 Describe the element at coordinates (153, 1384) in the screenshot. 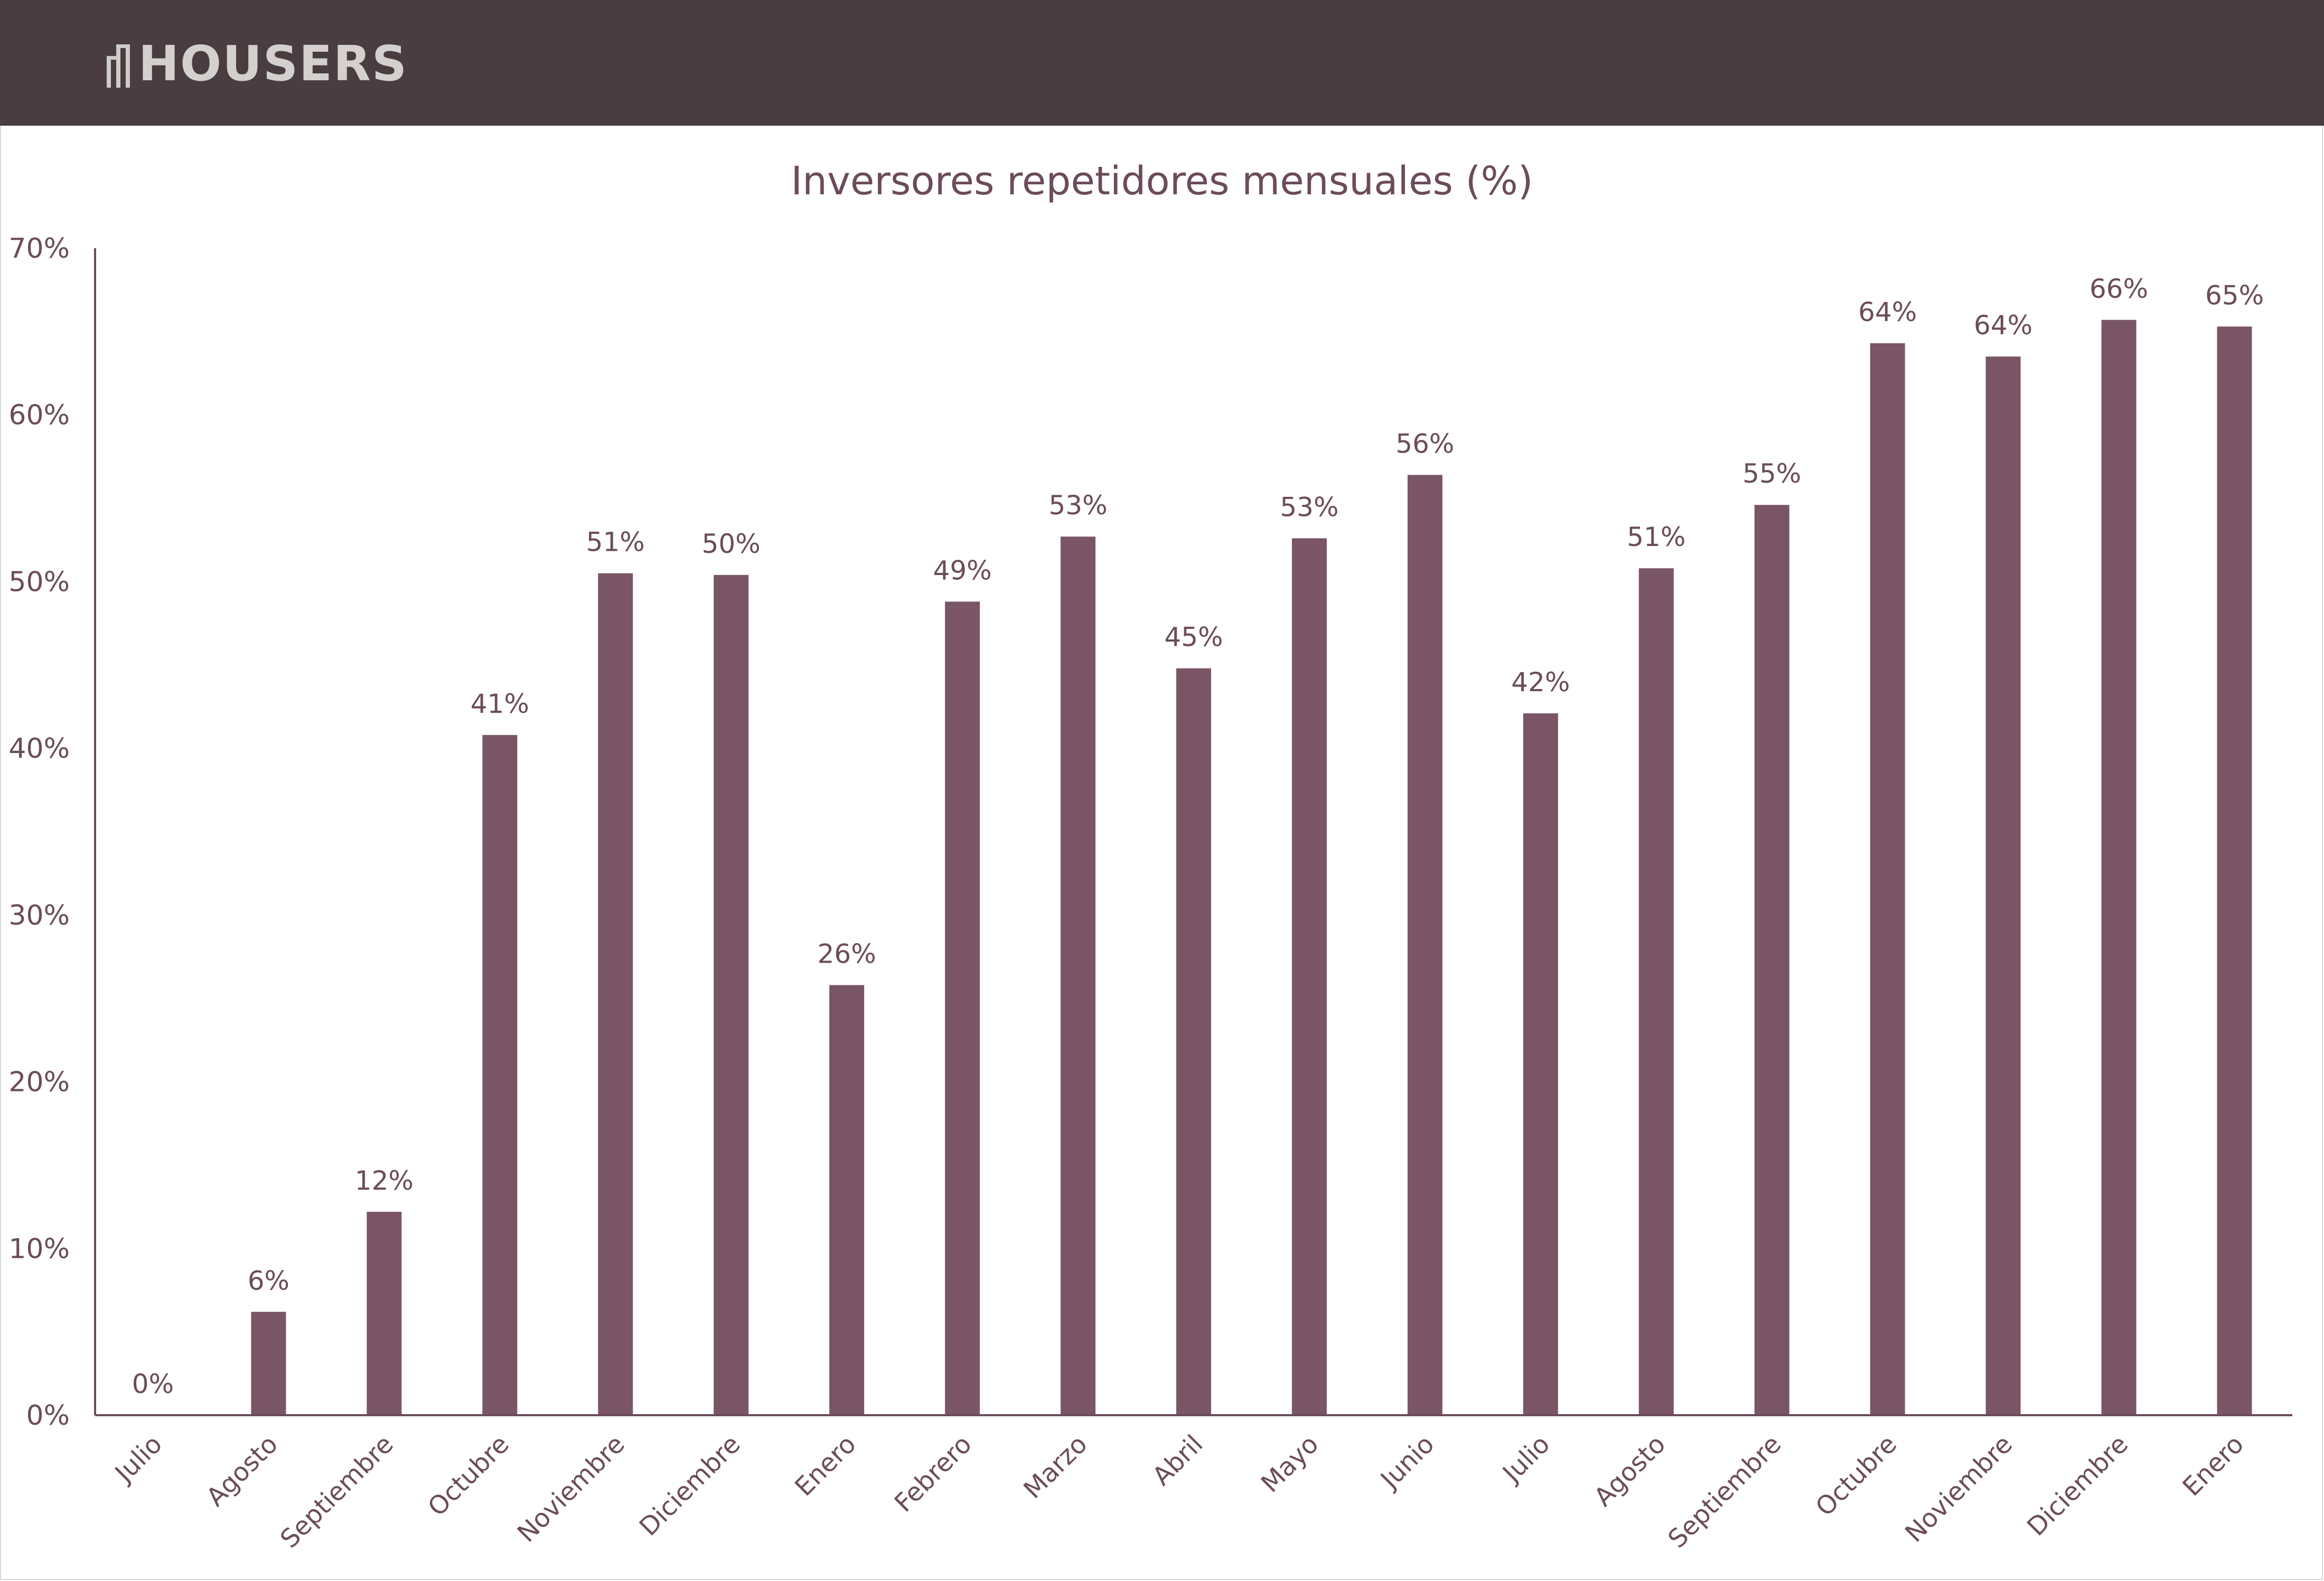

I see `bar-data-label: 0%` at that location.